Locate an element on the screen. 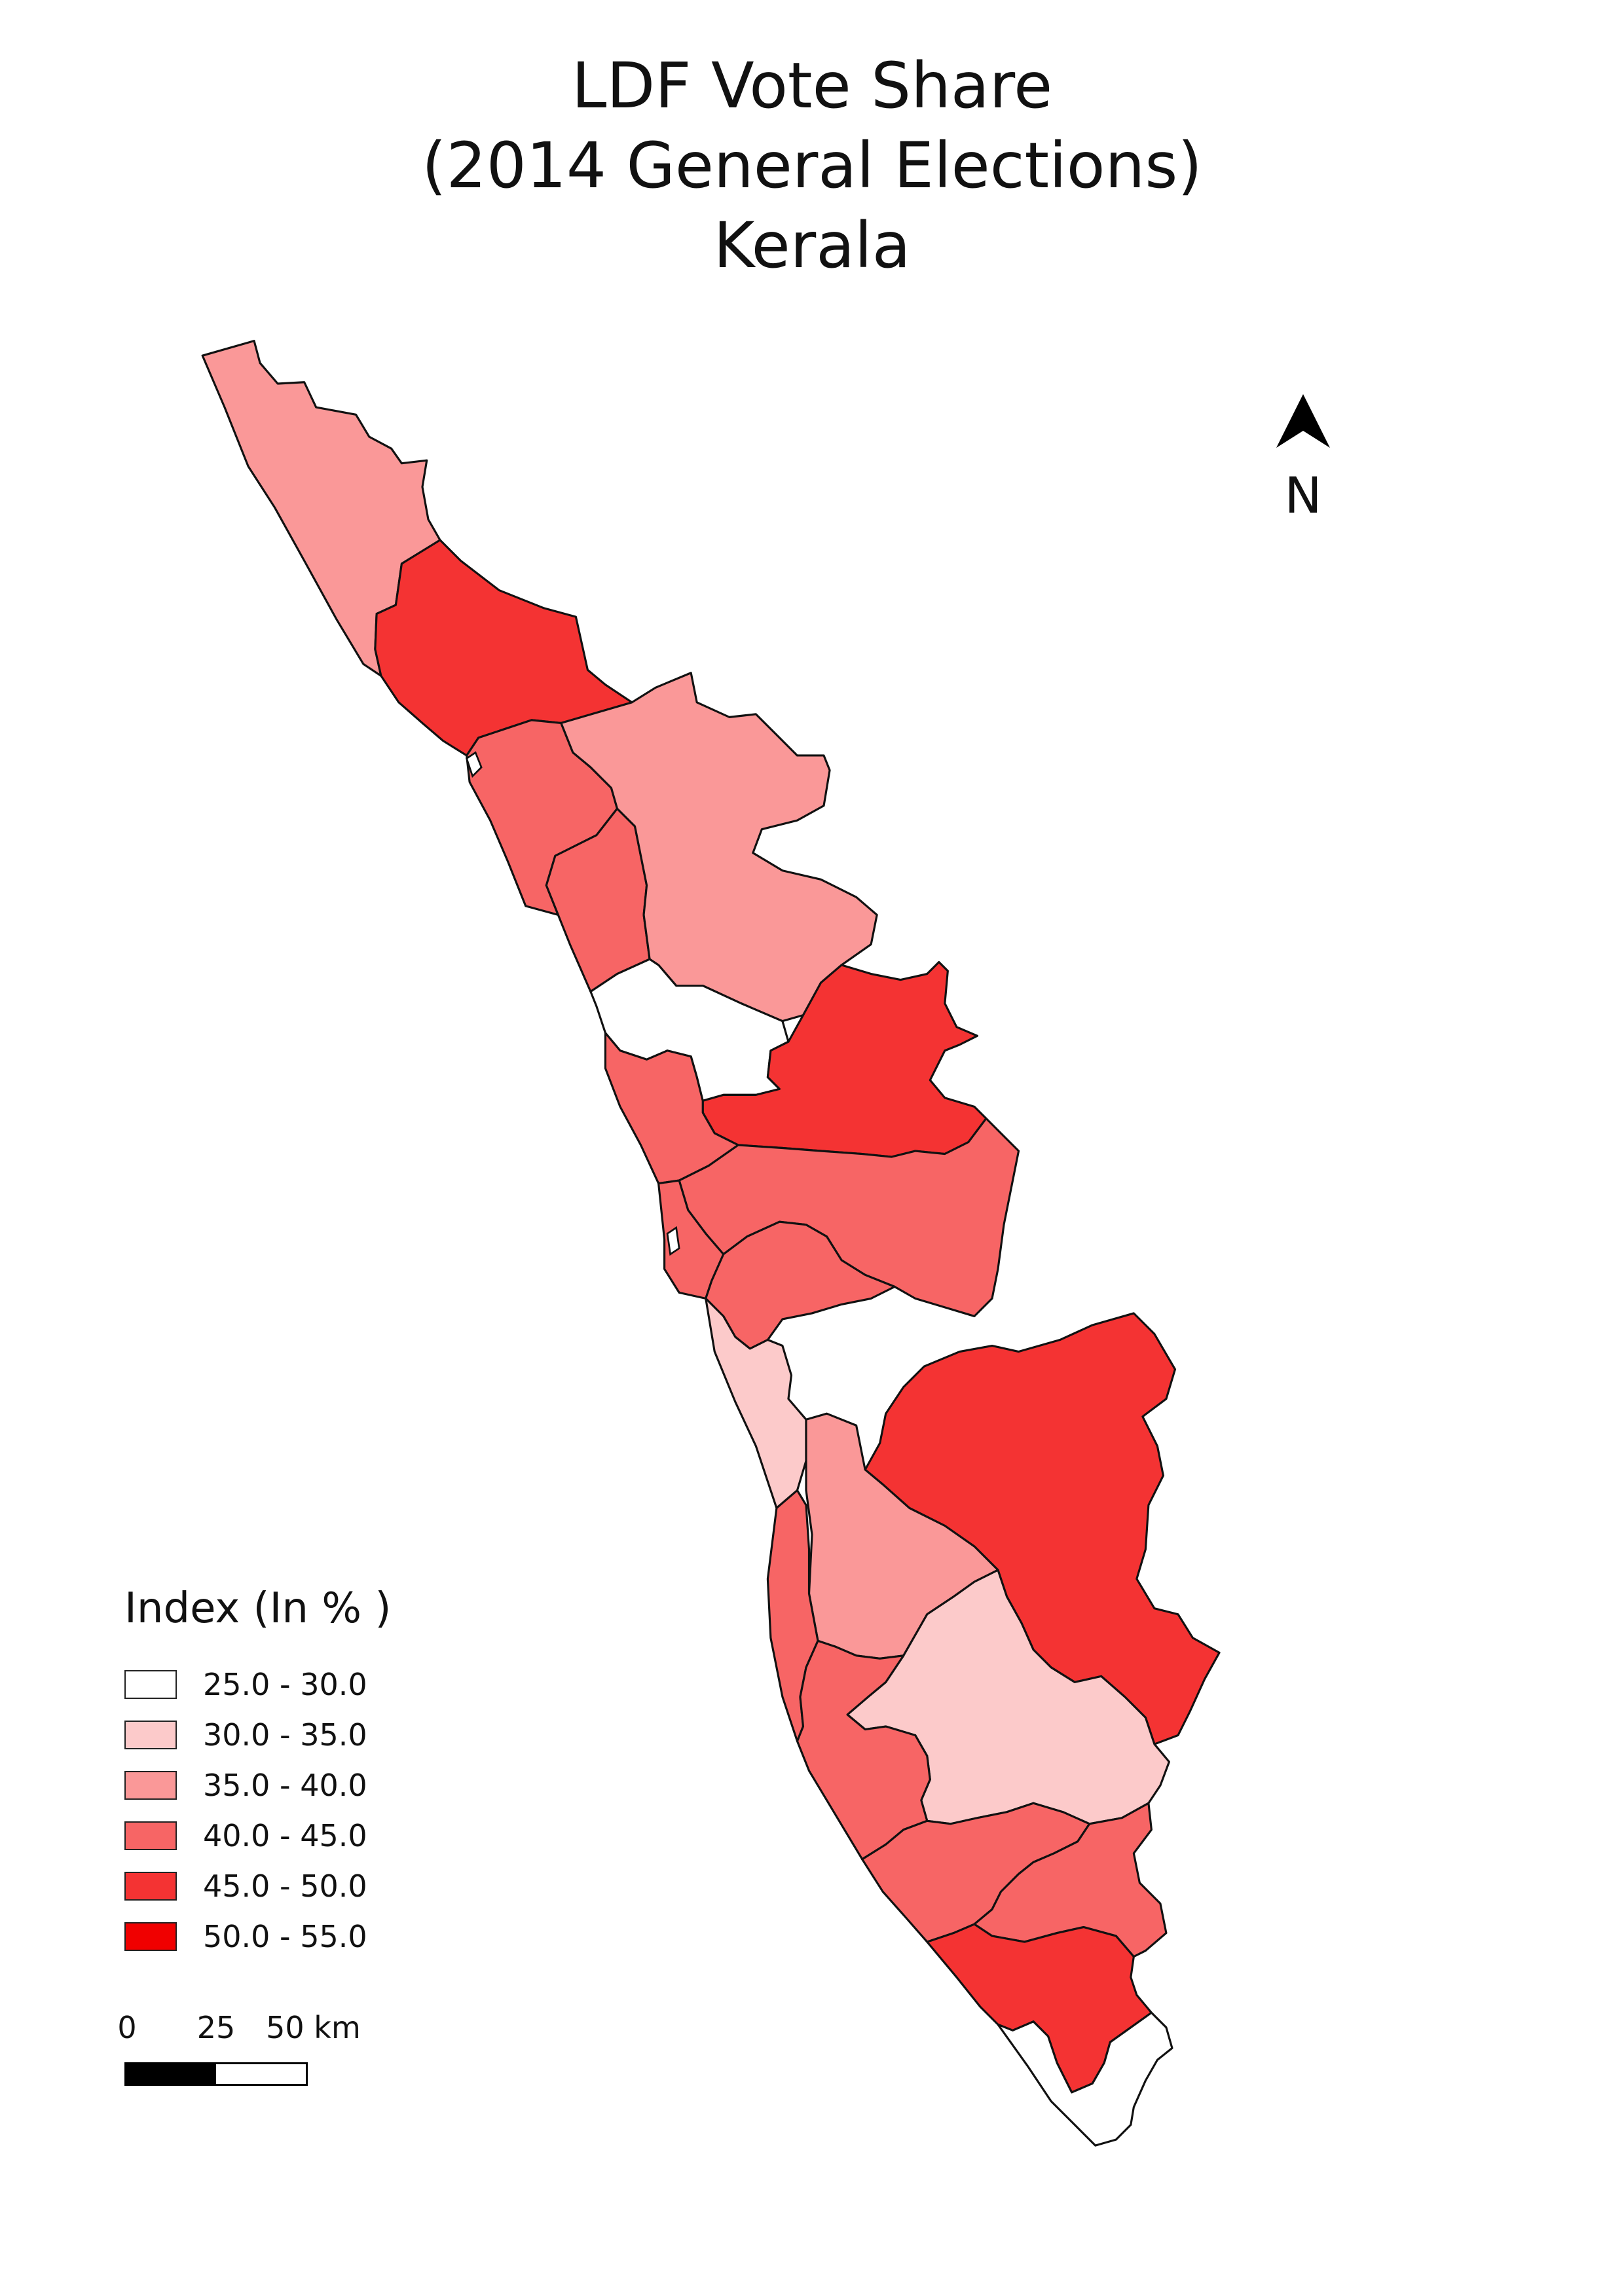 The height and width of the screenshot is (2296, 1624). island-lakes is located at coordinates (572, 1003).